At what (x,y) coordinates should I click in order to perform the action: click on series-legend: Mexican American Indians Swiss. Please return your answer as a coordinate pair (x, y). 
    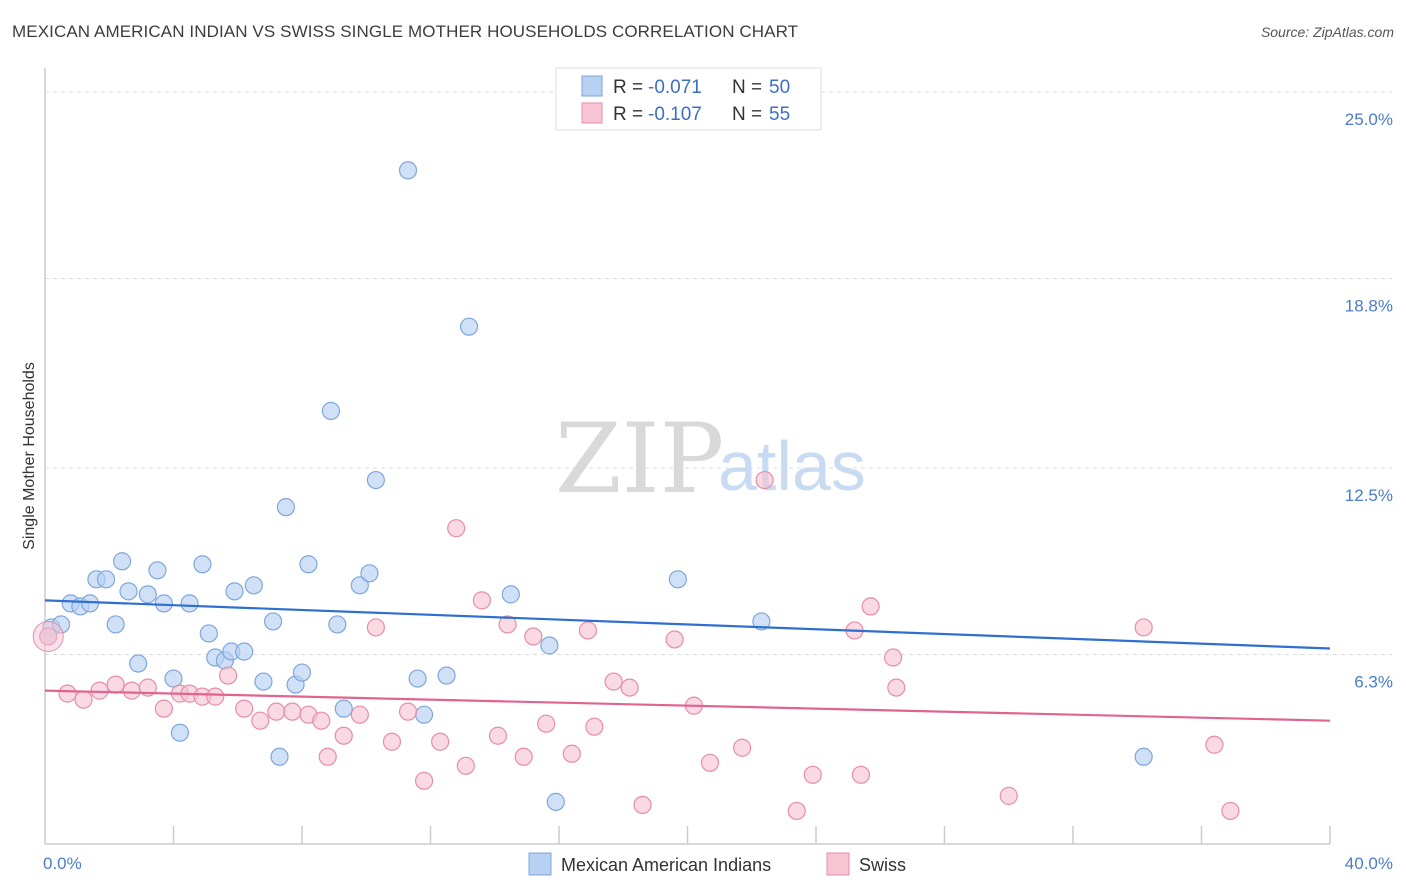
    Looking at the image, I should click on (717, 864).